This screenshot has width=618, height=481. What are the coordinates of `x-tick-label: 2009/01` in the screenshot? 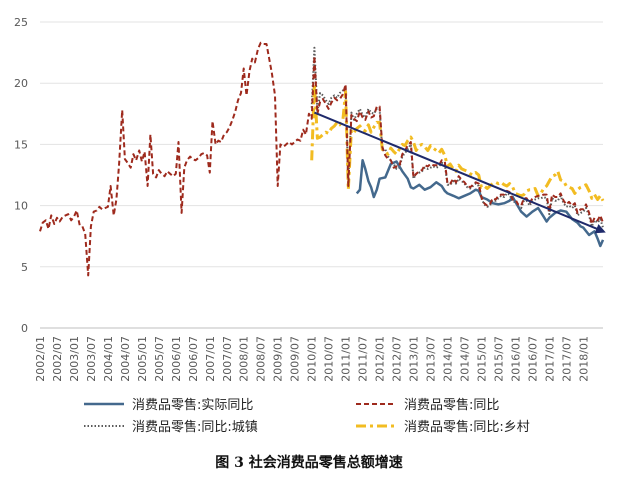 It's located at (278, 359).